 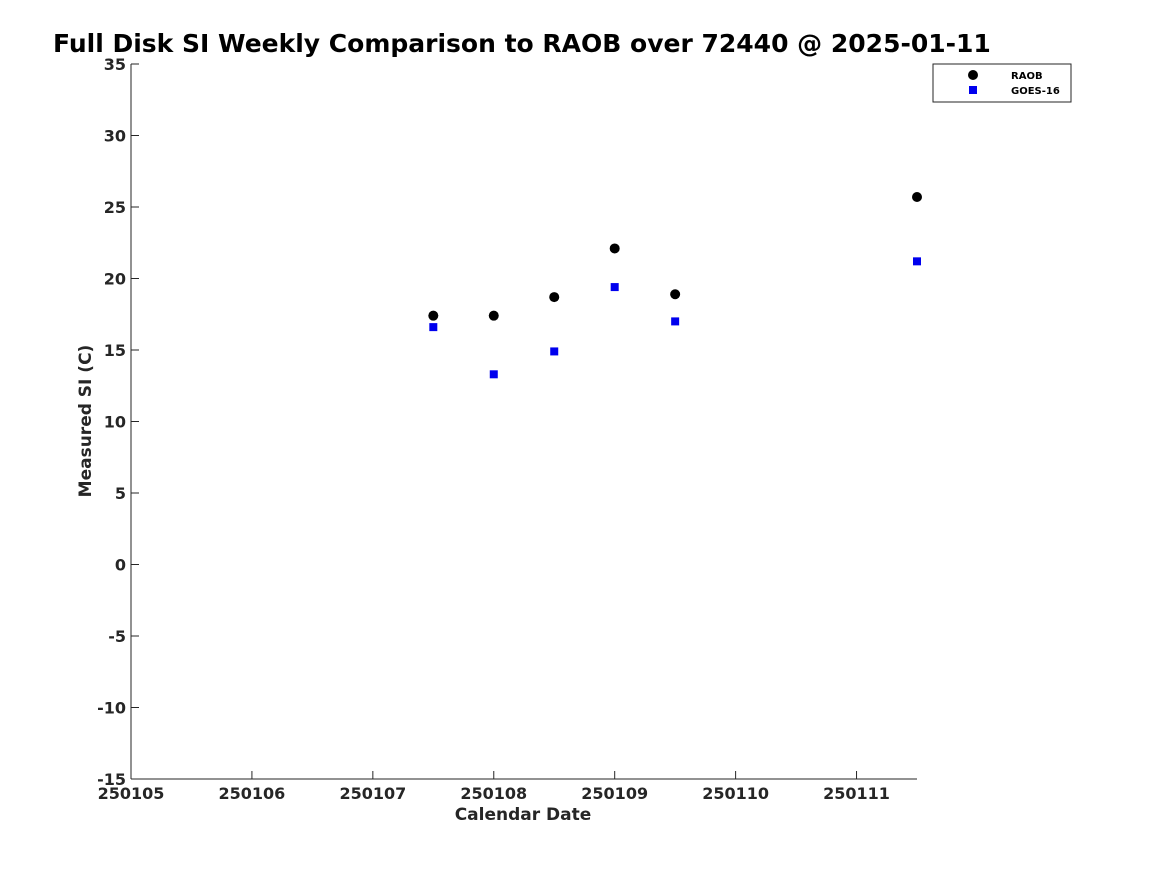 I want to click on x-axis-label: Calendar Date, so click(x=523, y=815).